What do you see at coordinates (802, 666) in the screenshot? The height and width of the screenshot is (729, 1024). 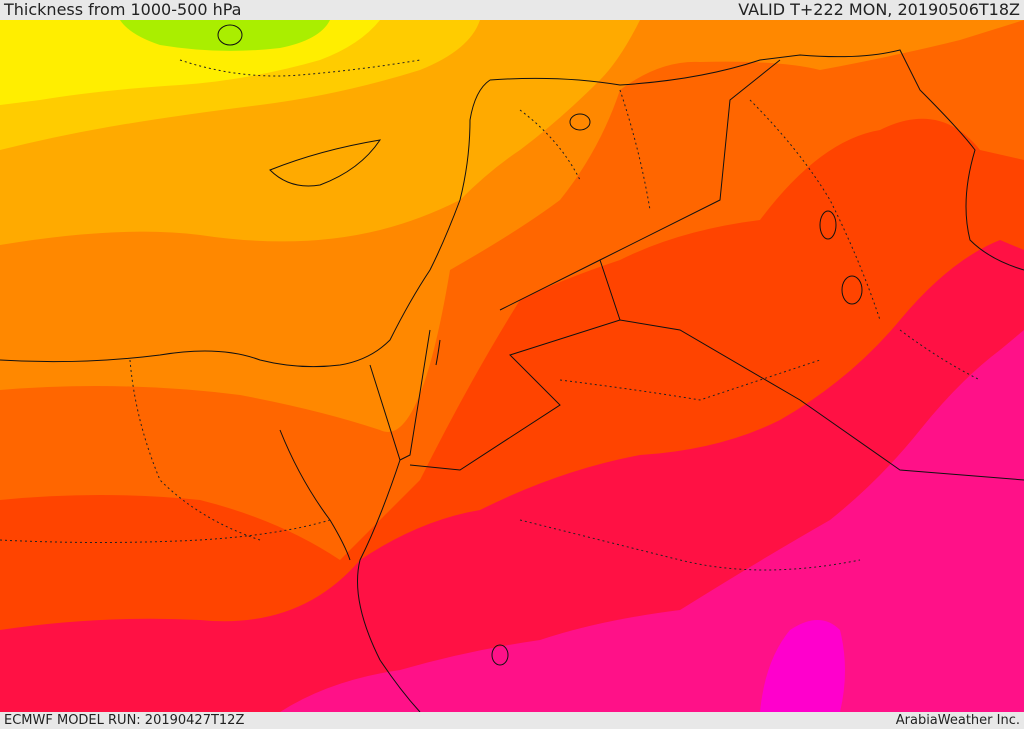 I see `band-magenta` at bounding box center [802, 666].